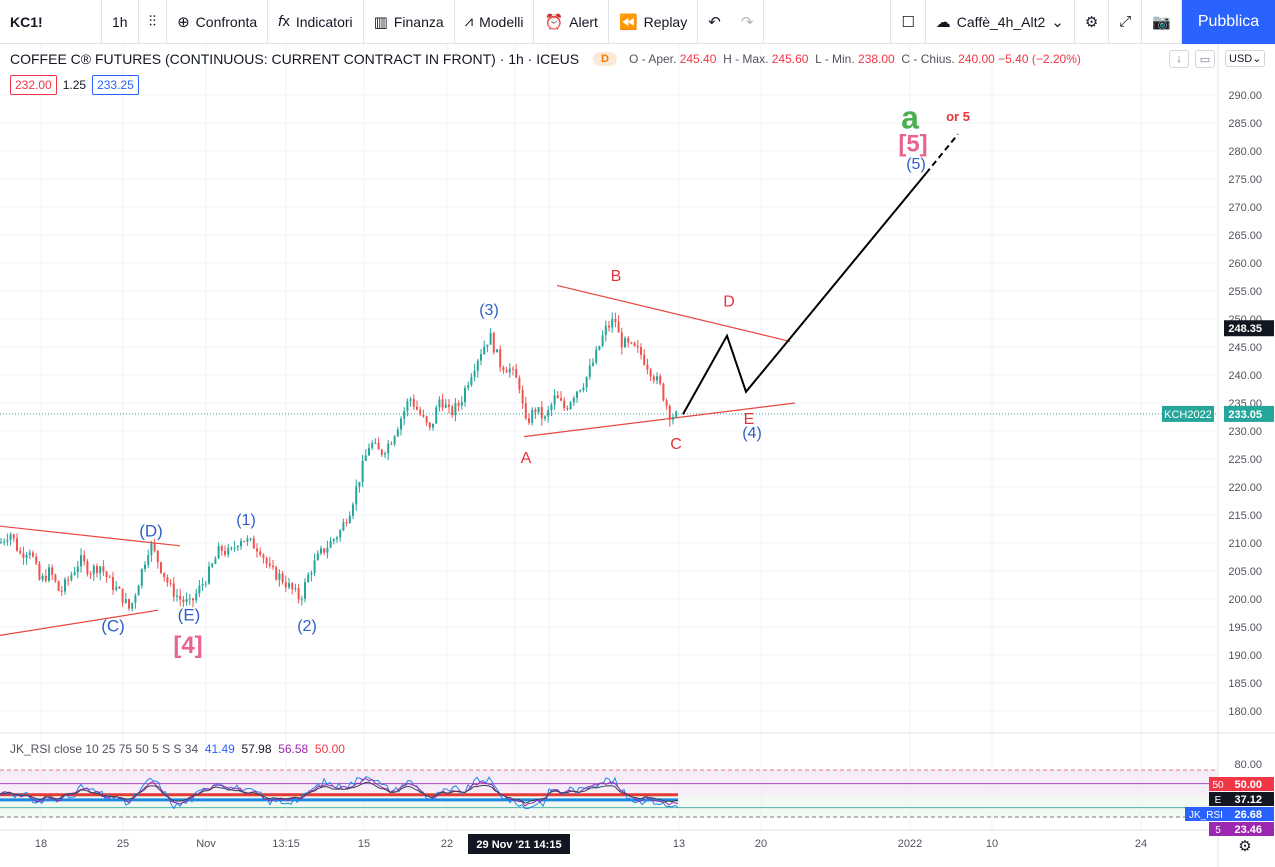 This screenshot has width=1275, height=867. Describe the element at coordinates (1179, 59) in the screenshot. I see `scroll-down-button: ↓` at that location.